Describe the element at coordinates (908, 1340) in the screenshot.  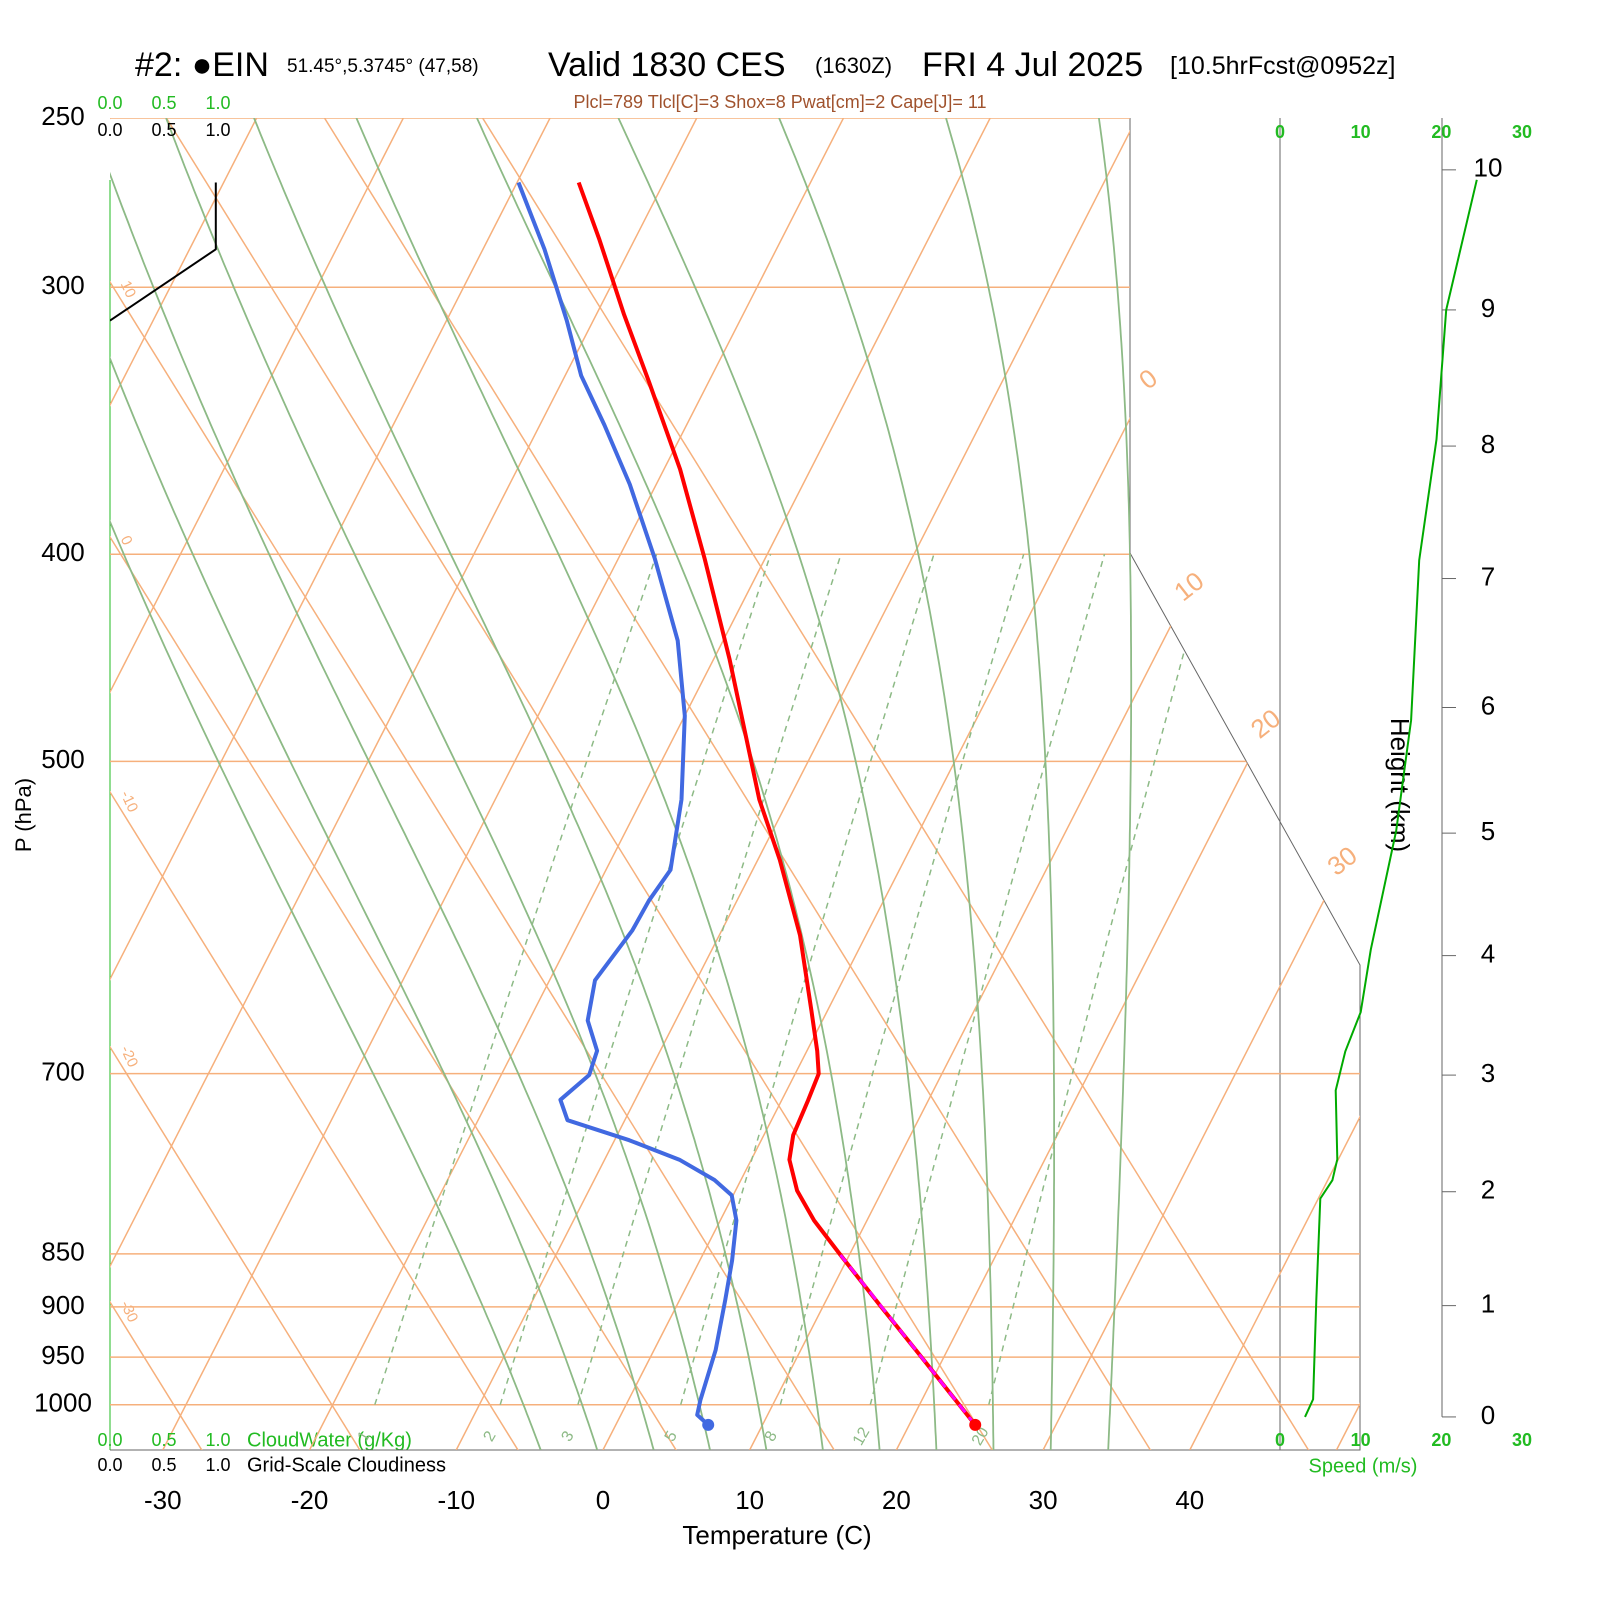
I see `parcel-line` at that location.